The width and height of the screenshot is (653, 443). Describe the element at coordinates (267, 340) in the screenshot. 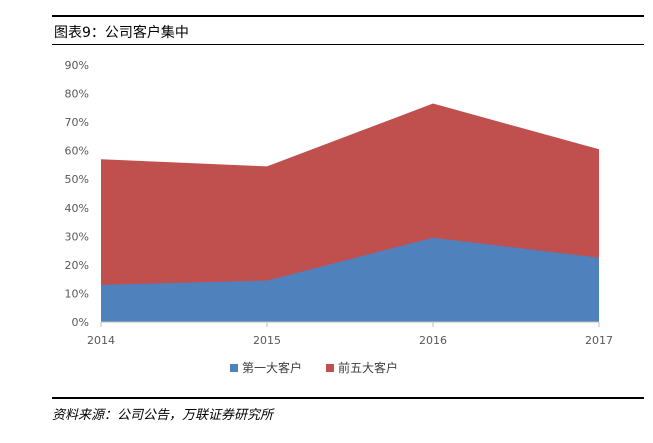

I see `x-tick-label: 2015` at that location.